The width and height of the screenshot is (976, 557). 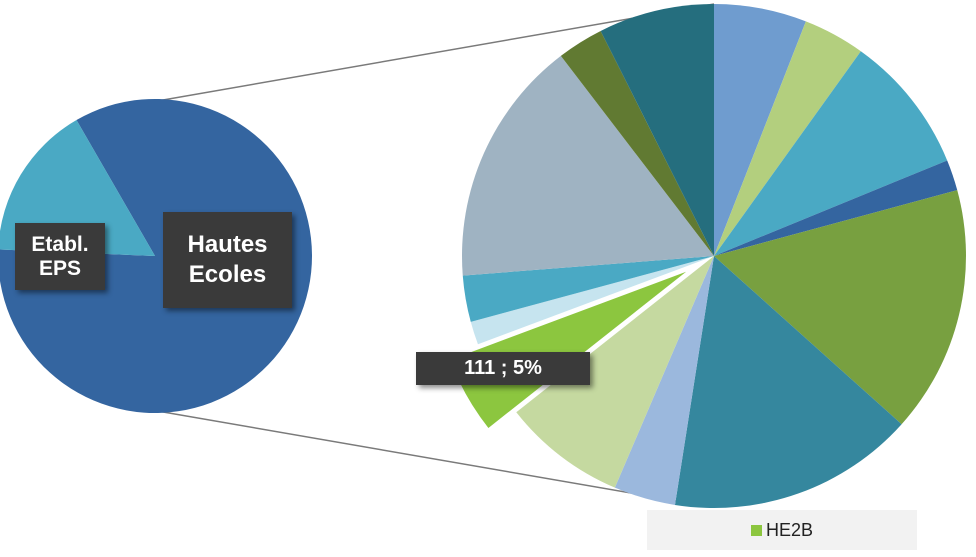 I want to click on legend-entry-he2b: HE2B, so click(x=789, y=529).